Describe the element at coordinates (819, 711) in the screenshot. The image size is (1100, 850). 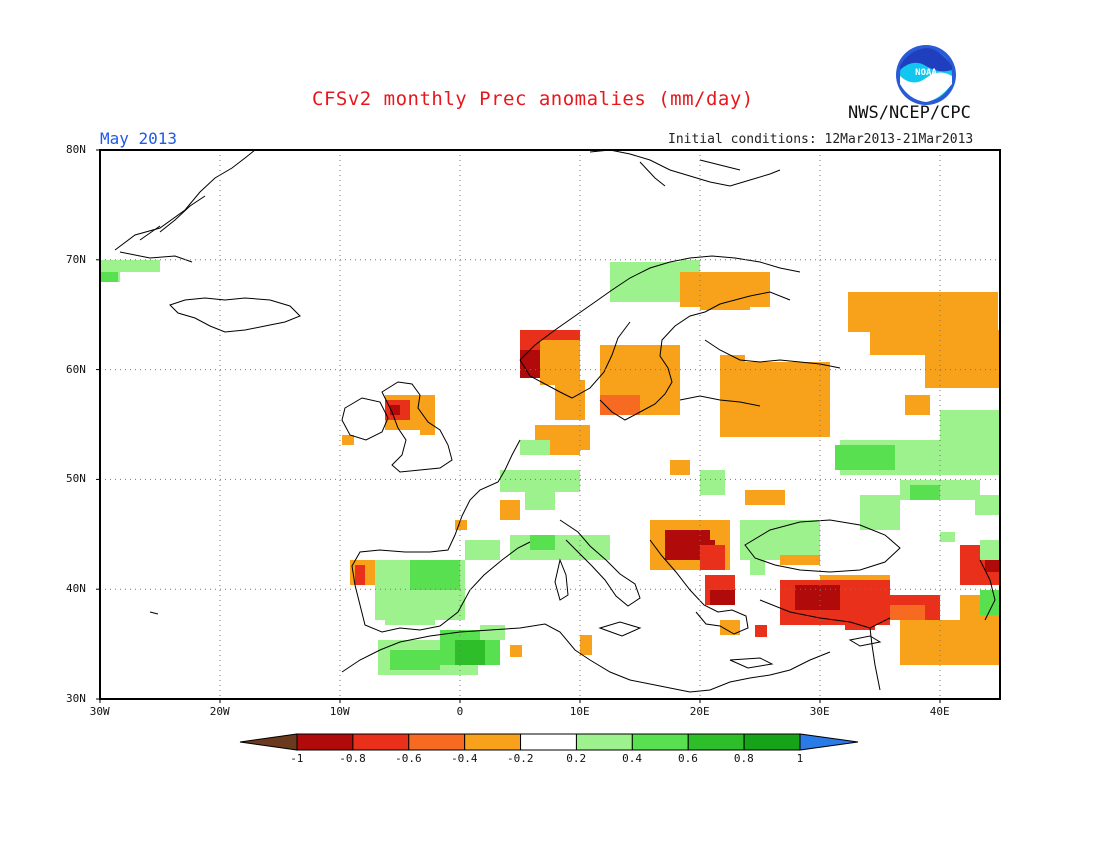
I see `lon-tick-label: 30E` at that location.